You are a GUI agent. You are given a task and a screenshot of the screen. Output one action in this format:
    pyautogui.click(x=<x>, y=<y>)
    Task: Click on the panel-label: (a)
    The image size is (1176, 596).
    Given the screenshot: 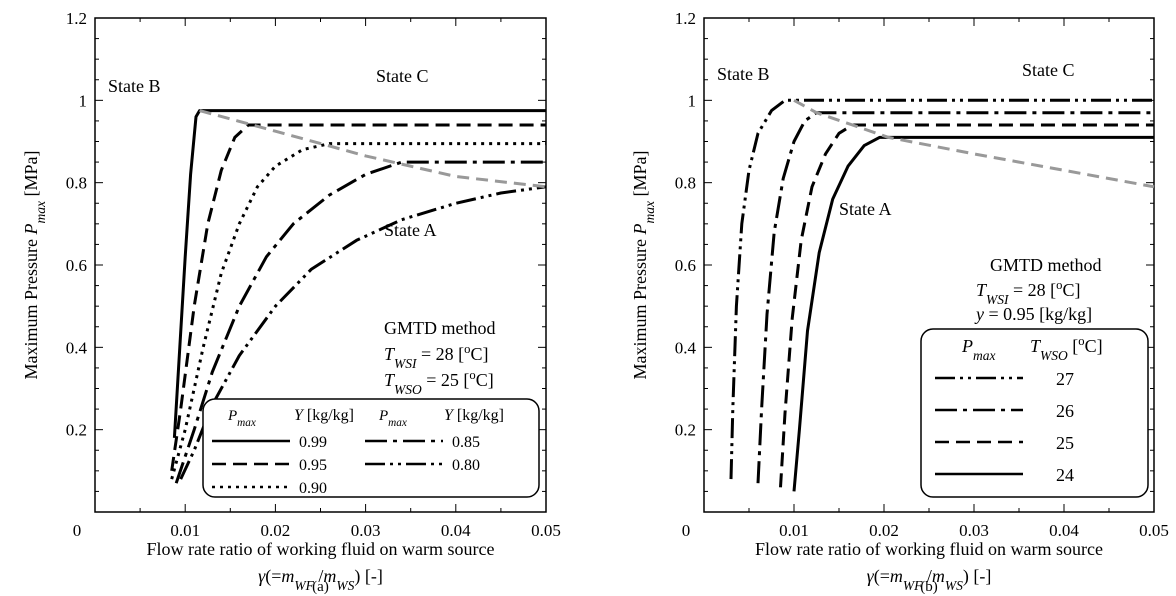 What is the action you would take?
    pyautogui.click(x=320, y=587)
    